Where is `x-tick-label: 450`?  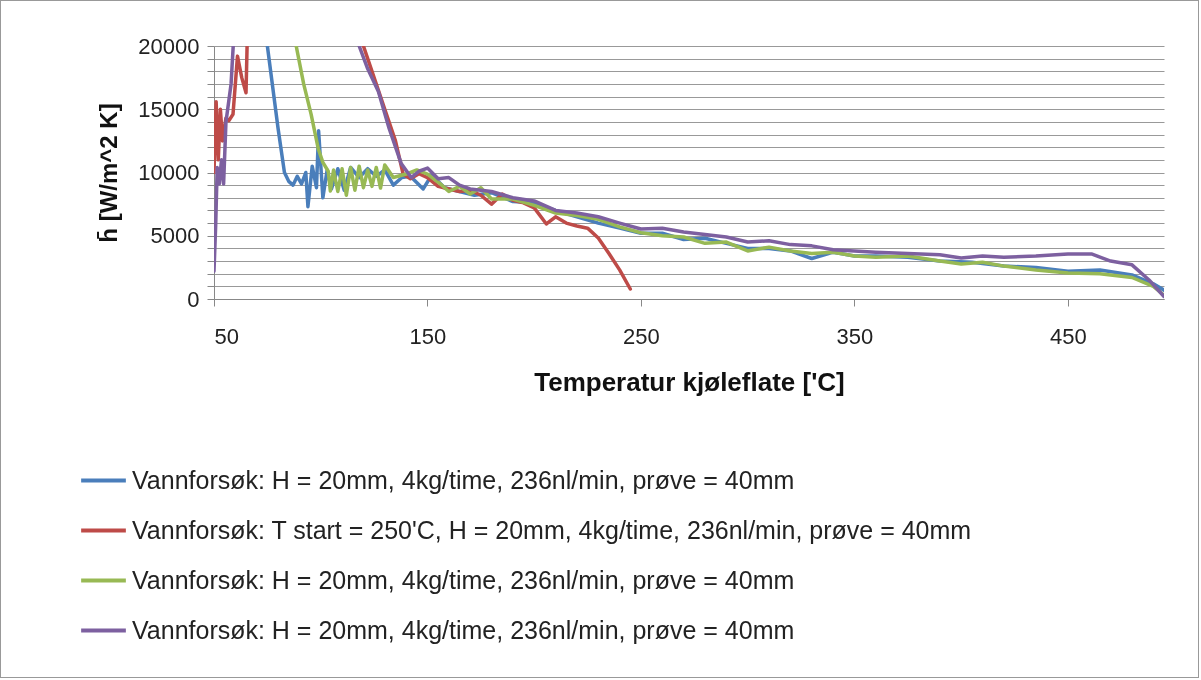 x-tick-label: 450 is located at coordinates (1068, 336).